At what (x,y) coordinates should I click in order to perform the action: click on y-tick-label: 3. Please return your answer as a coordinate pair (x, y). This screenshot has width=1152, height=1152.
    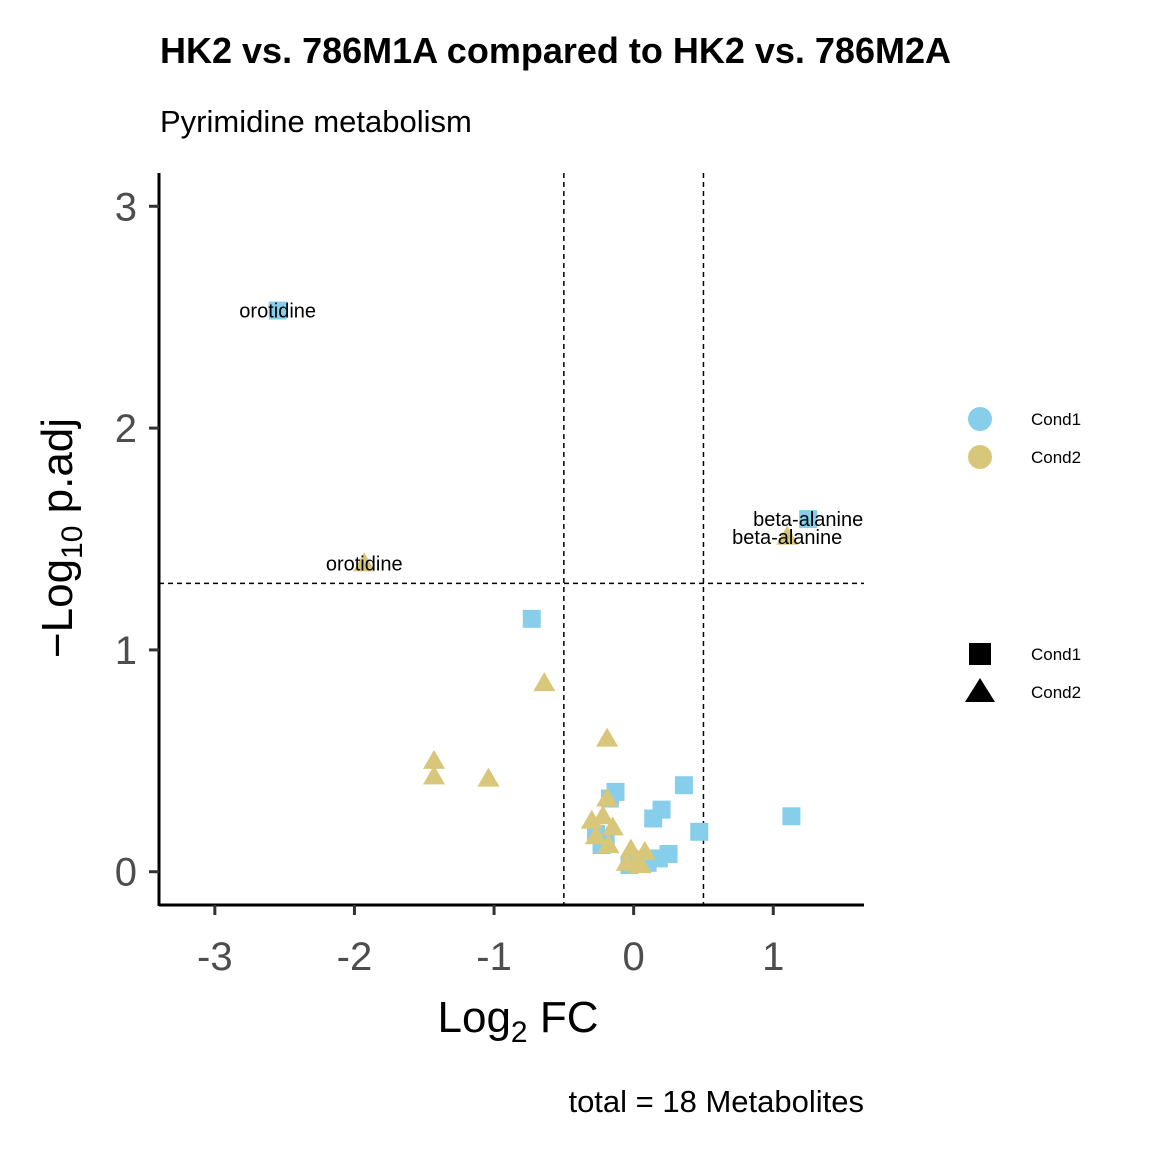
    Looking at the image, I should click on (126, 207).